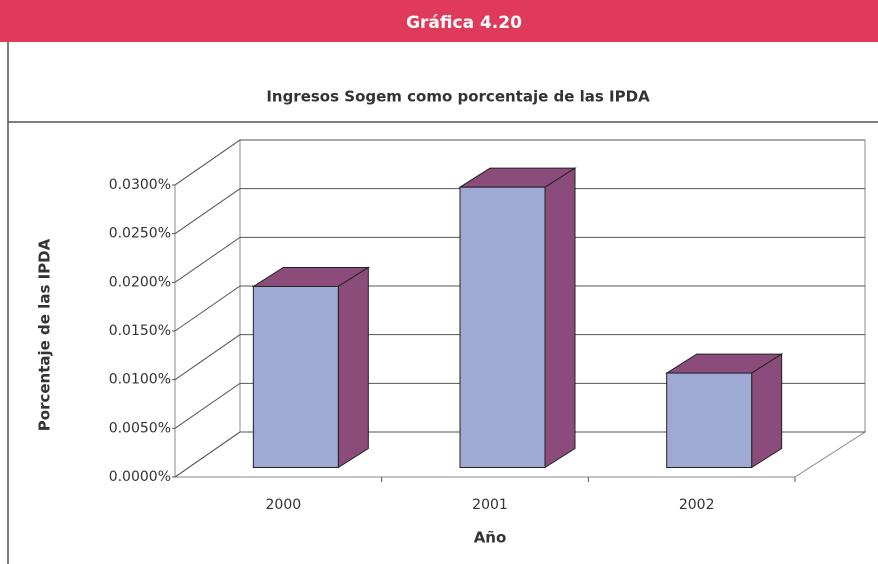 This screenshot has width=878, height=564. What do you see at coordinates (140, 477) in the screenshot?
I see `y-tick-label: 0.0000%` at bounding box center [140, 477].